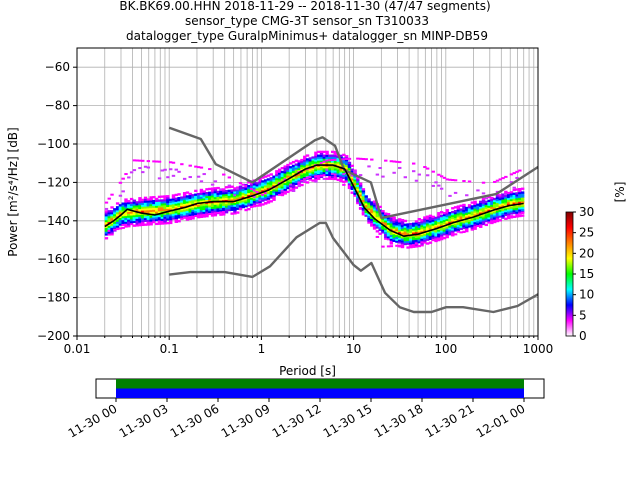 The height and width of the screenshot is (480, 640). Describe the element at coordinates (144, 420) in the screenshot. I see `timeline-tick-label: 11-30 03` at that location.